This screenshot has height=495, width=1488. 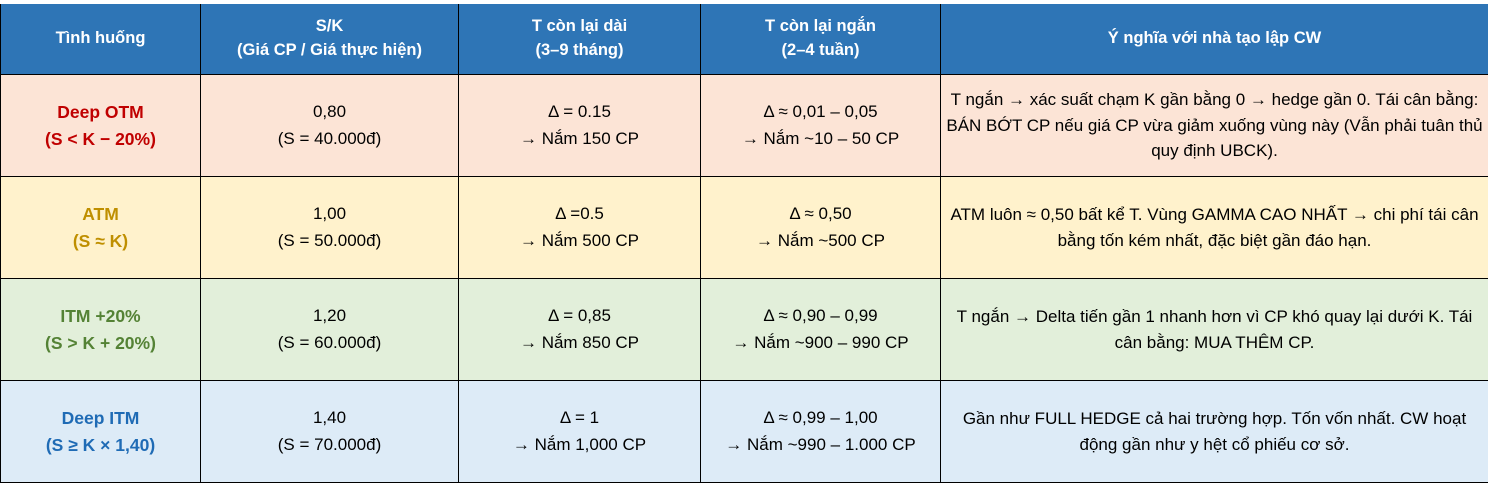 I want to click on long-delta-cell: Δ = 0.15 → Nắm 150 CP, so click(x=579, y=125).